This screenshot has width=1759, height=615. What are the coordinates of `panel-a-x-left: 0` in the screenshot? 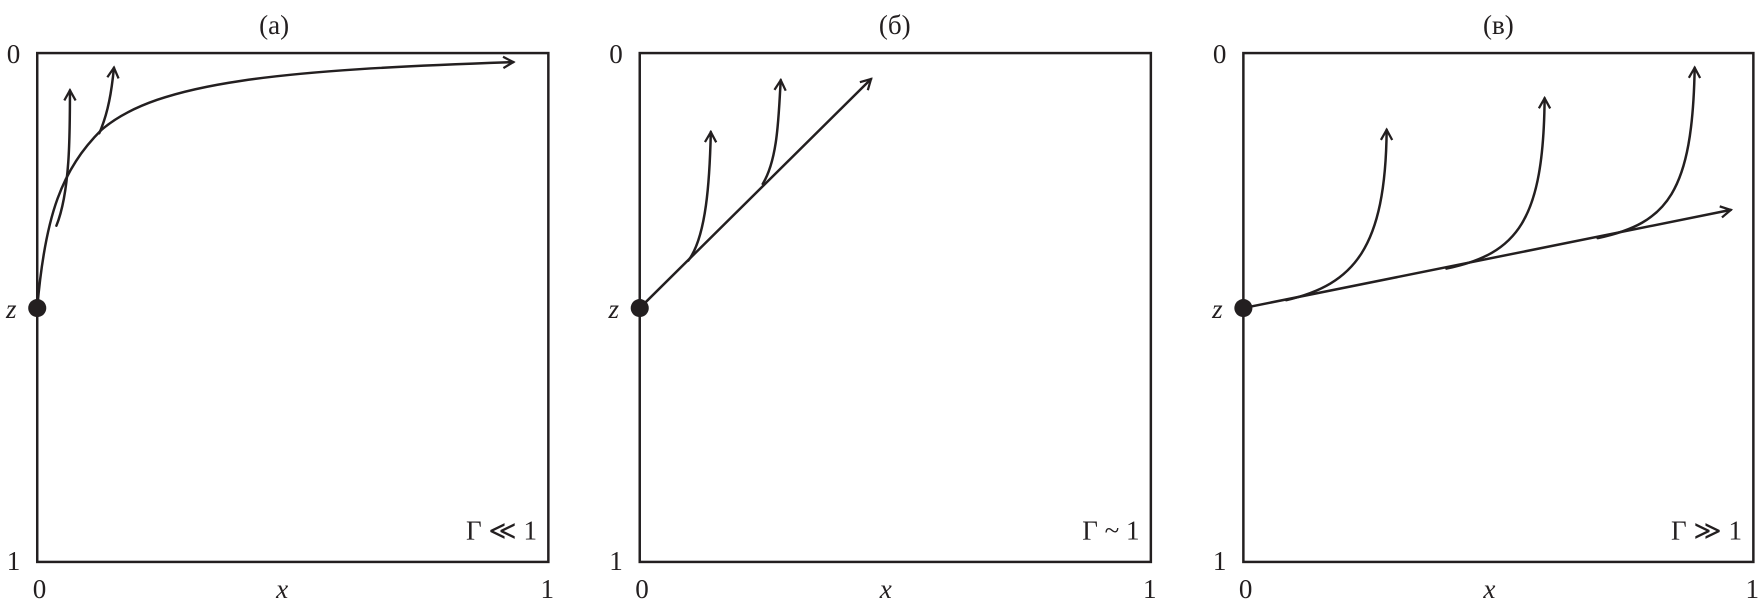 It's located at (40, 589).